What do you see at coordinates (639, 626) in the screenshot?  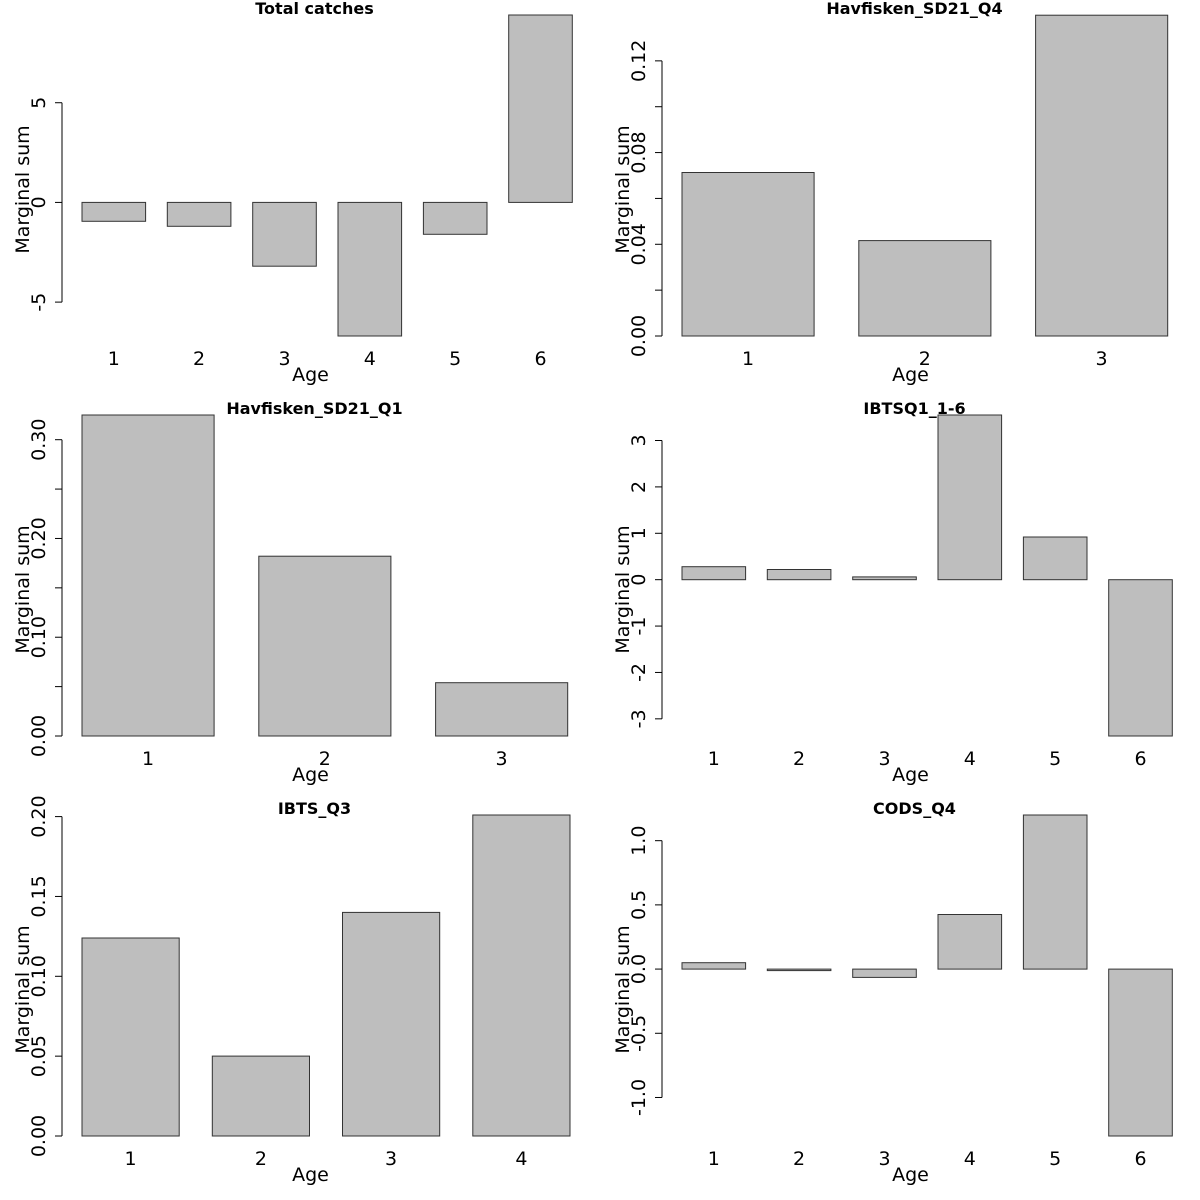 I see `y-tick-label: -1` at bounding box center [639, 626].